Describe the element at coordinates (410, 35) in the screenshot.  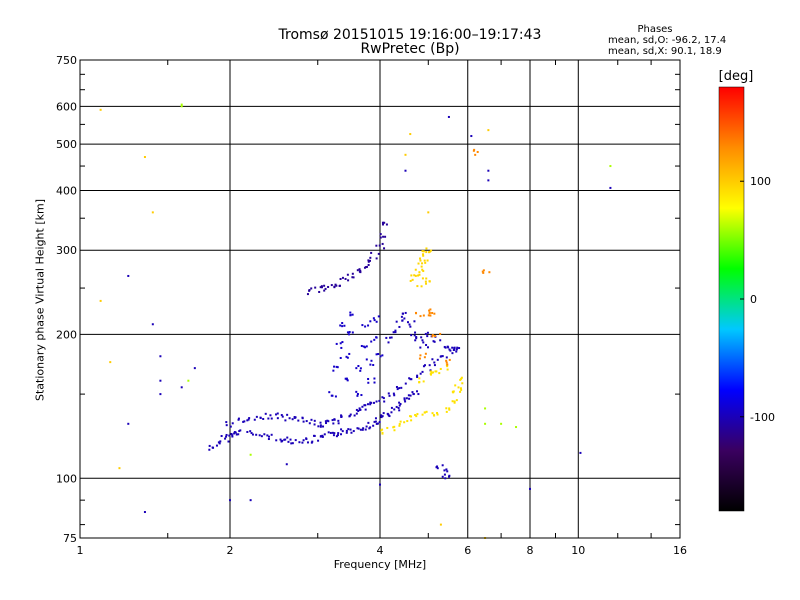
I see `chart-title: Tromsø 20151015 19:16:00–19:17:43` at that location.